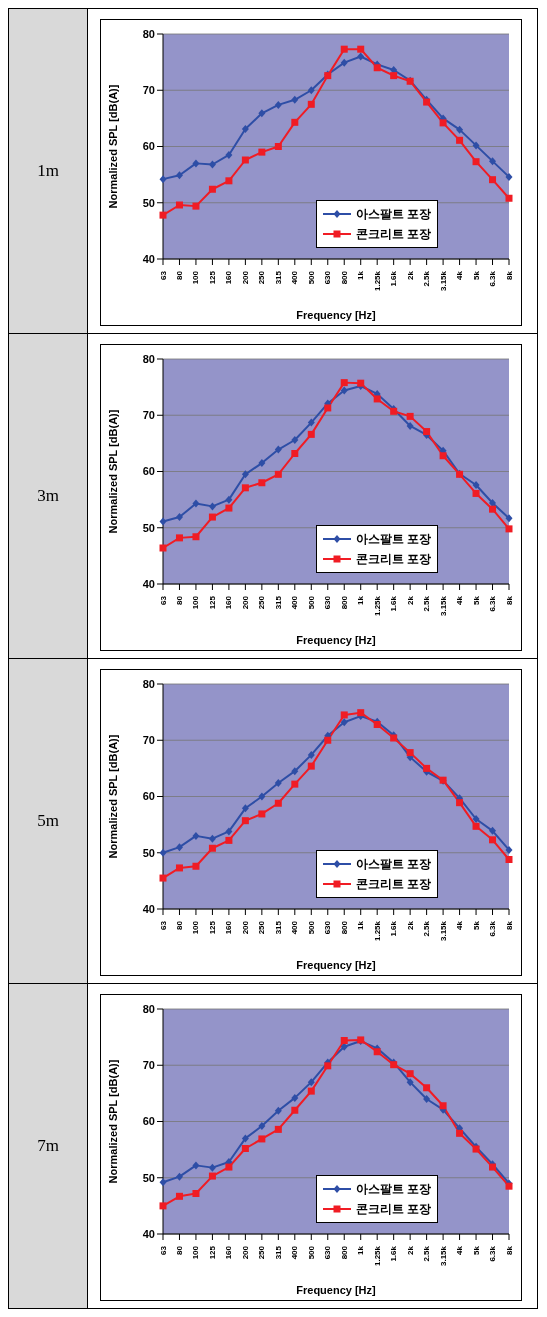  Describe the element at coordinates (336, 640) in the screenshot. I see `x-axis-title: Frequency [Hz]` at that location.